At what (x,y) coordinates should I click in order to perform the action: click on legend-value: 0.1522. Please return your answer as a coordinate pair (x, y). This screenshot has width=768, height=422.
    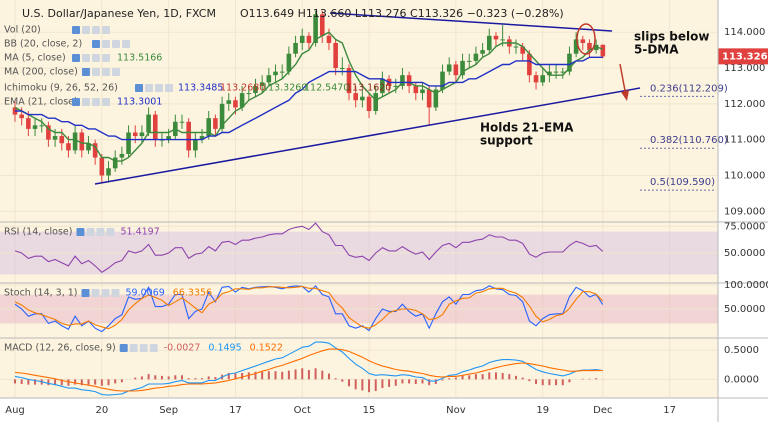
    Looking at the image, I should click on (266, 348).